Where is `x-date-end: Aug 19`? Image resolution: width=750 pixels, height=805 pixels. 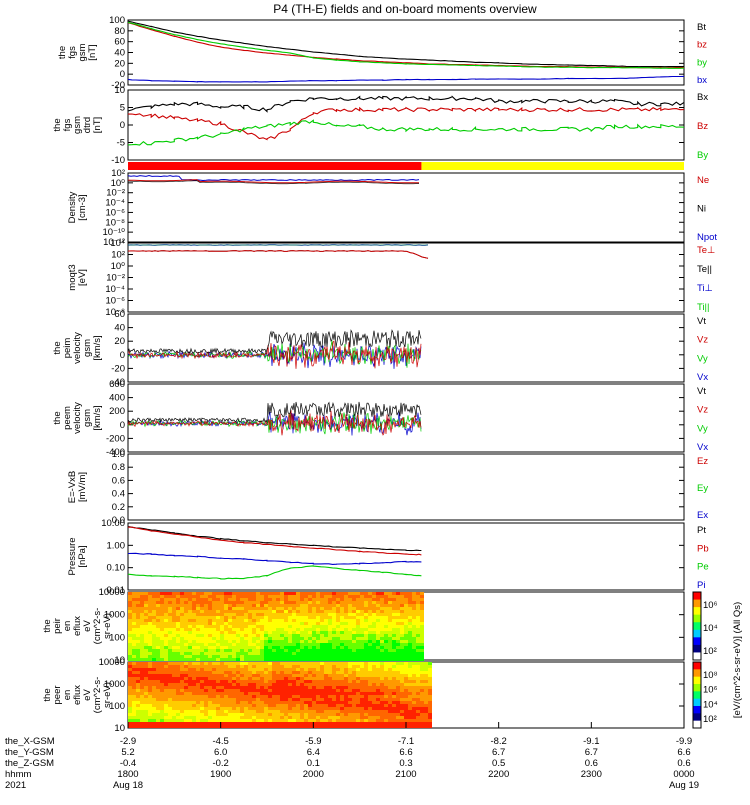
x-date-end: Aug 19 is located at coordinates (684, 785).